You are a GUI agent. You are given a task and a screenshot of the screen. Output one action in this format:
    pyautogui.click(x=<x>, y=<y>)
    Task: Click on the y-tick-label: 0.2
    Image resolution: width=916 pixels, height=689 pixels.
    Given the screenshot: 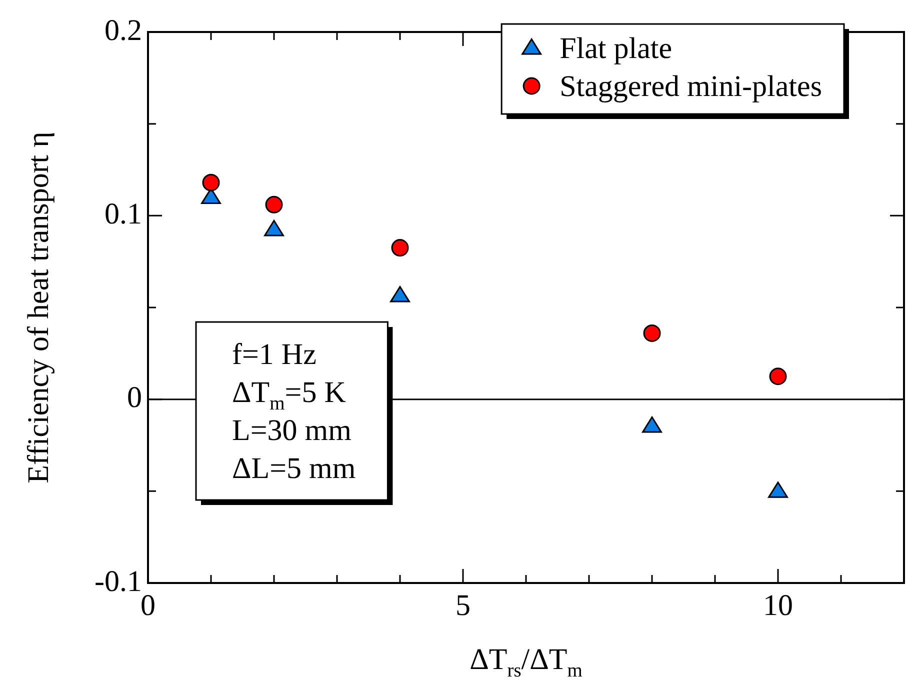 What is the action you would take?
    pyautogui.click(x=123, y=30)
    